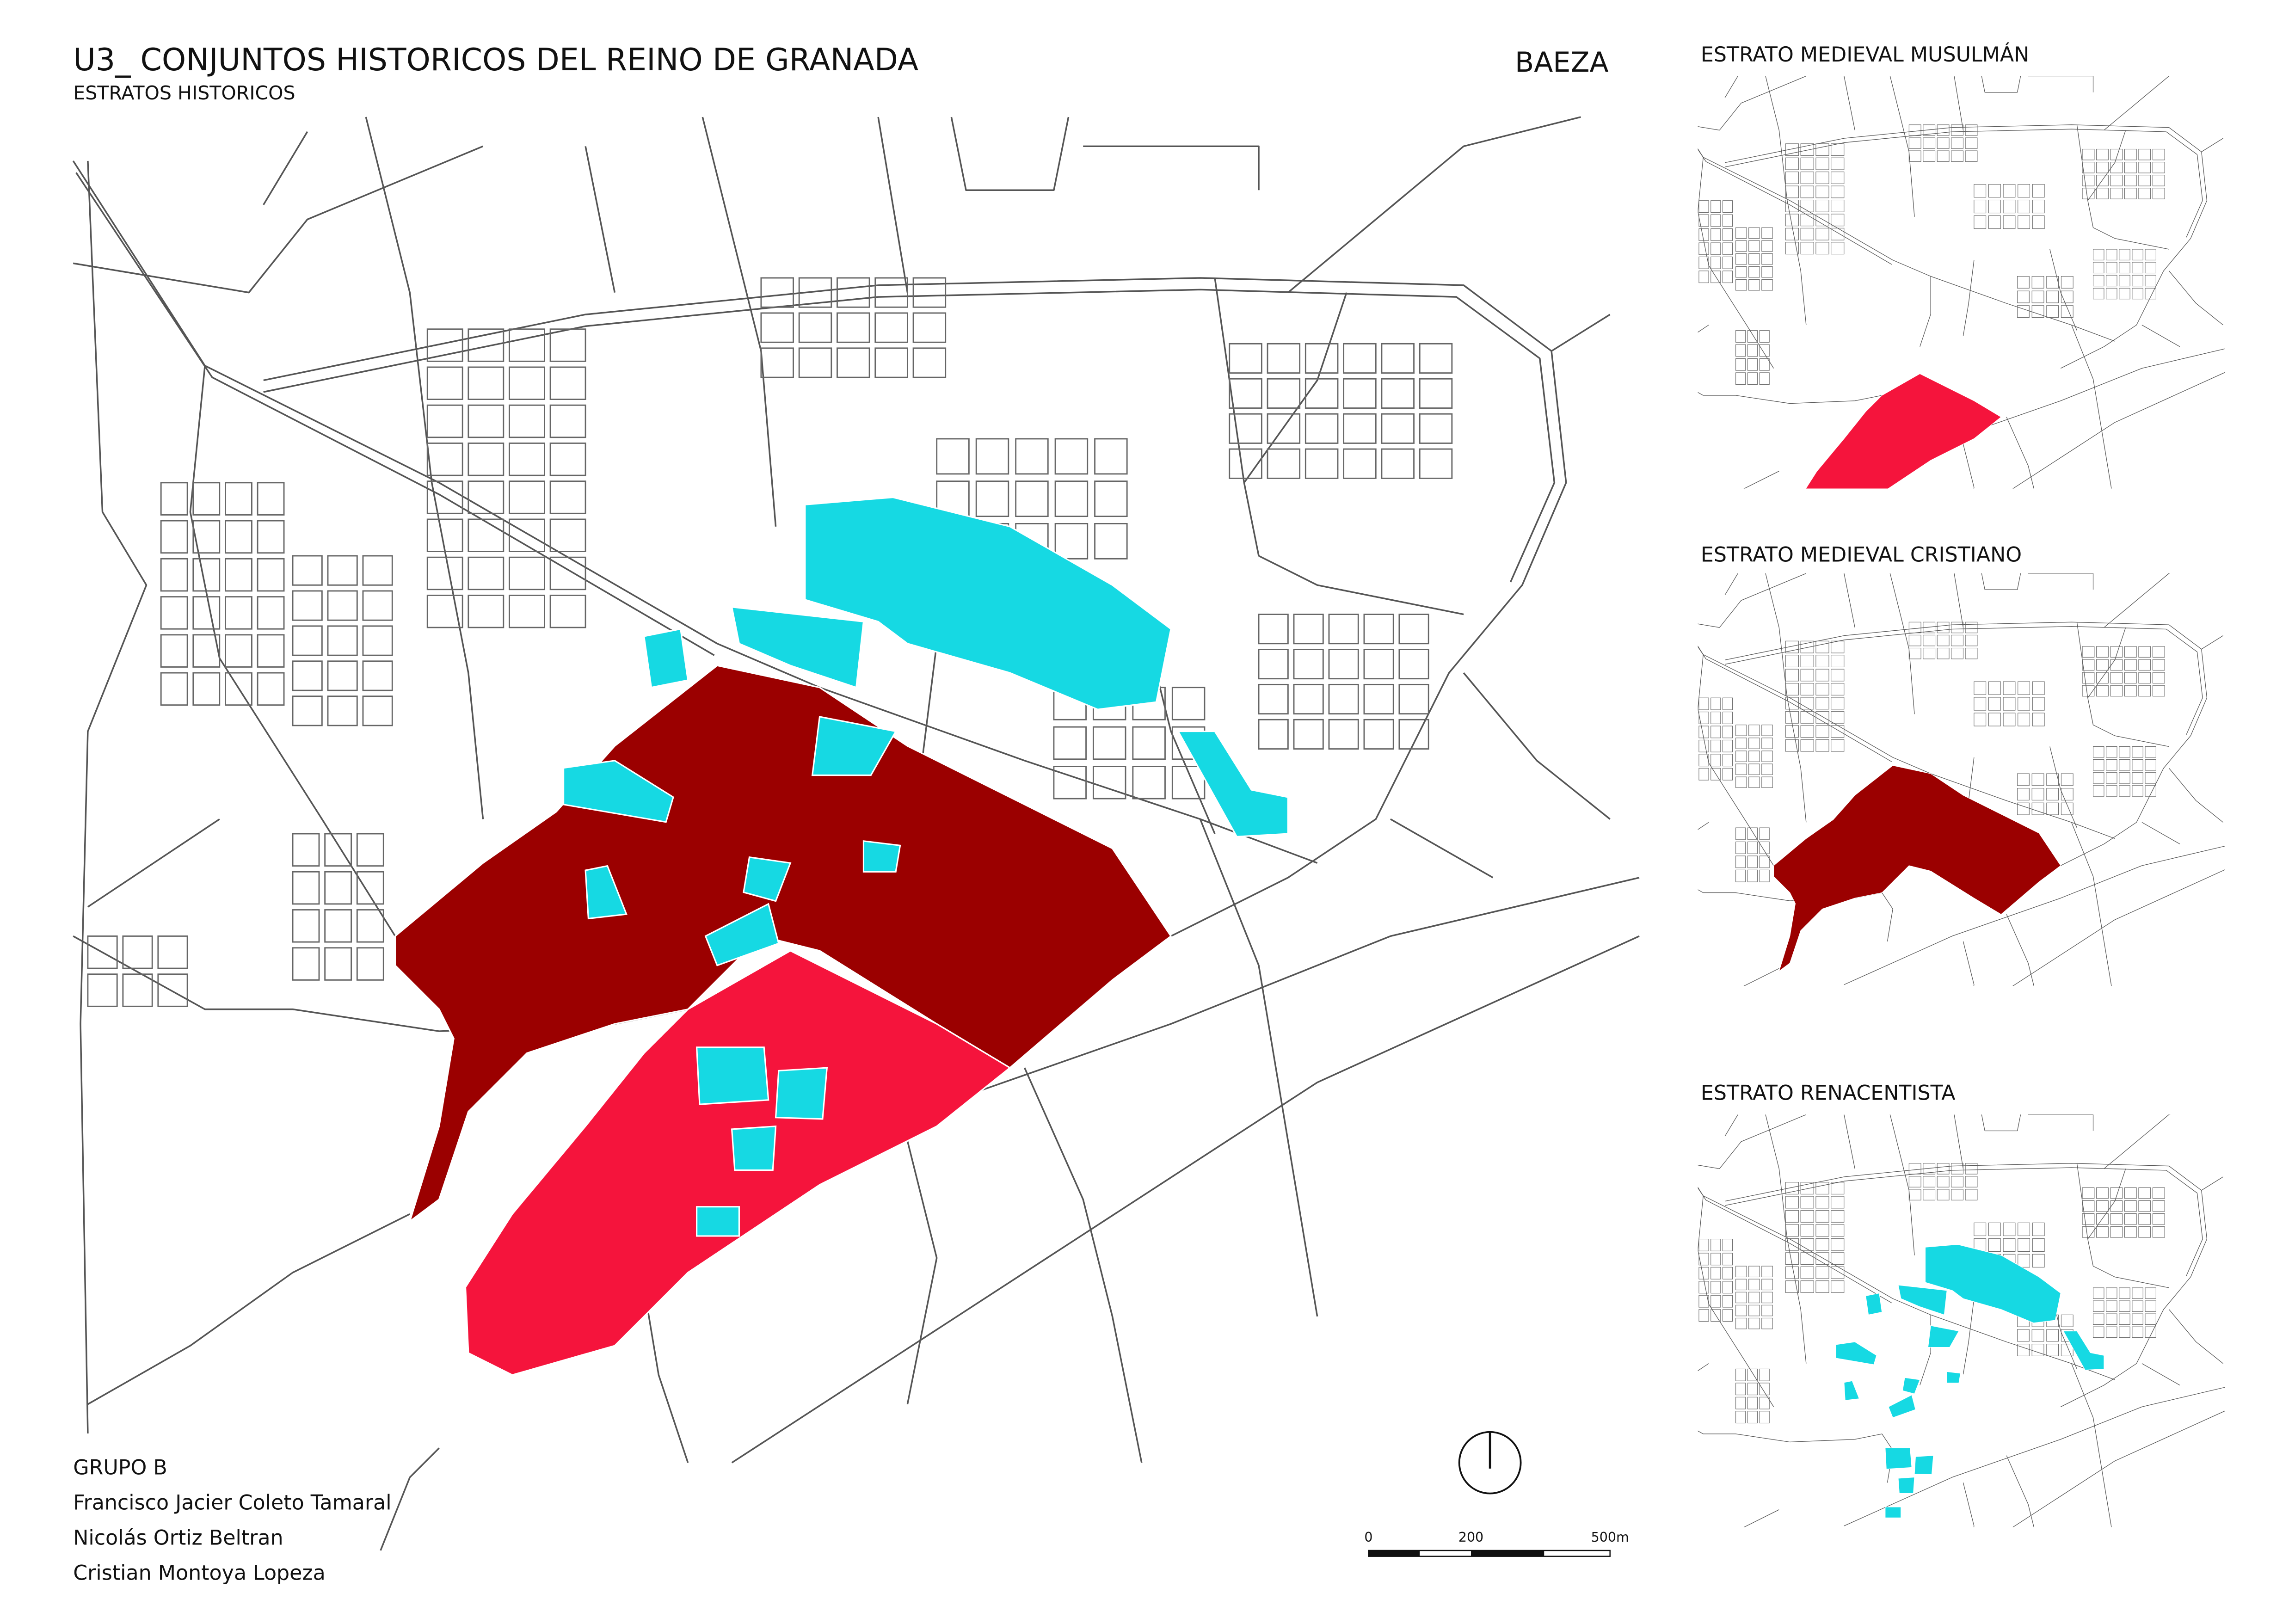 This screenshot has width=2295, height=1624. Describe the element at coordinates (1861, 555) in the screenshot. I see `panel-title: ESTRATO MEDIEVAL CRISTIANO` at that location.